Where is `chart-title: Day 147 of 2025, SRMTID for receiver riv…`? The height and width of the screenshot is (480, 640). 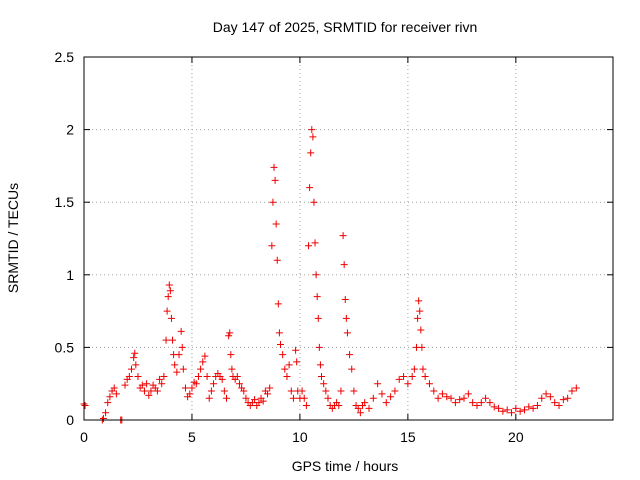
chart-title: Day 147 of 2025, SRMTID for receiver riv… is located at coordinates (345, 27).